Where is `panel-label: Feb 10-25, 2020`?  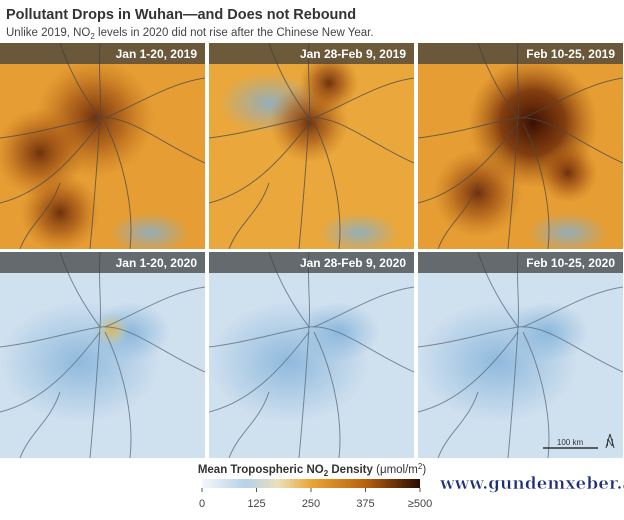
panel-label: Feb 10-25, 2020 is located at coordinates (570, 263).